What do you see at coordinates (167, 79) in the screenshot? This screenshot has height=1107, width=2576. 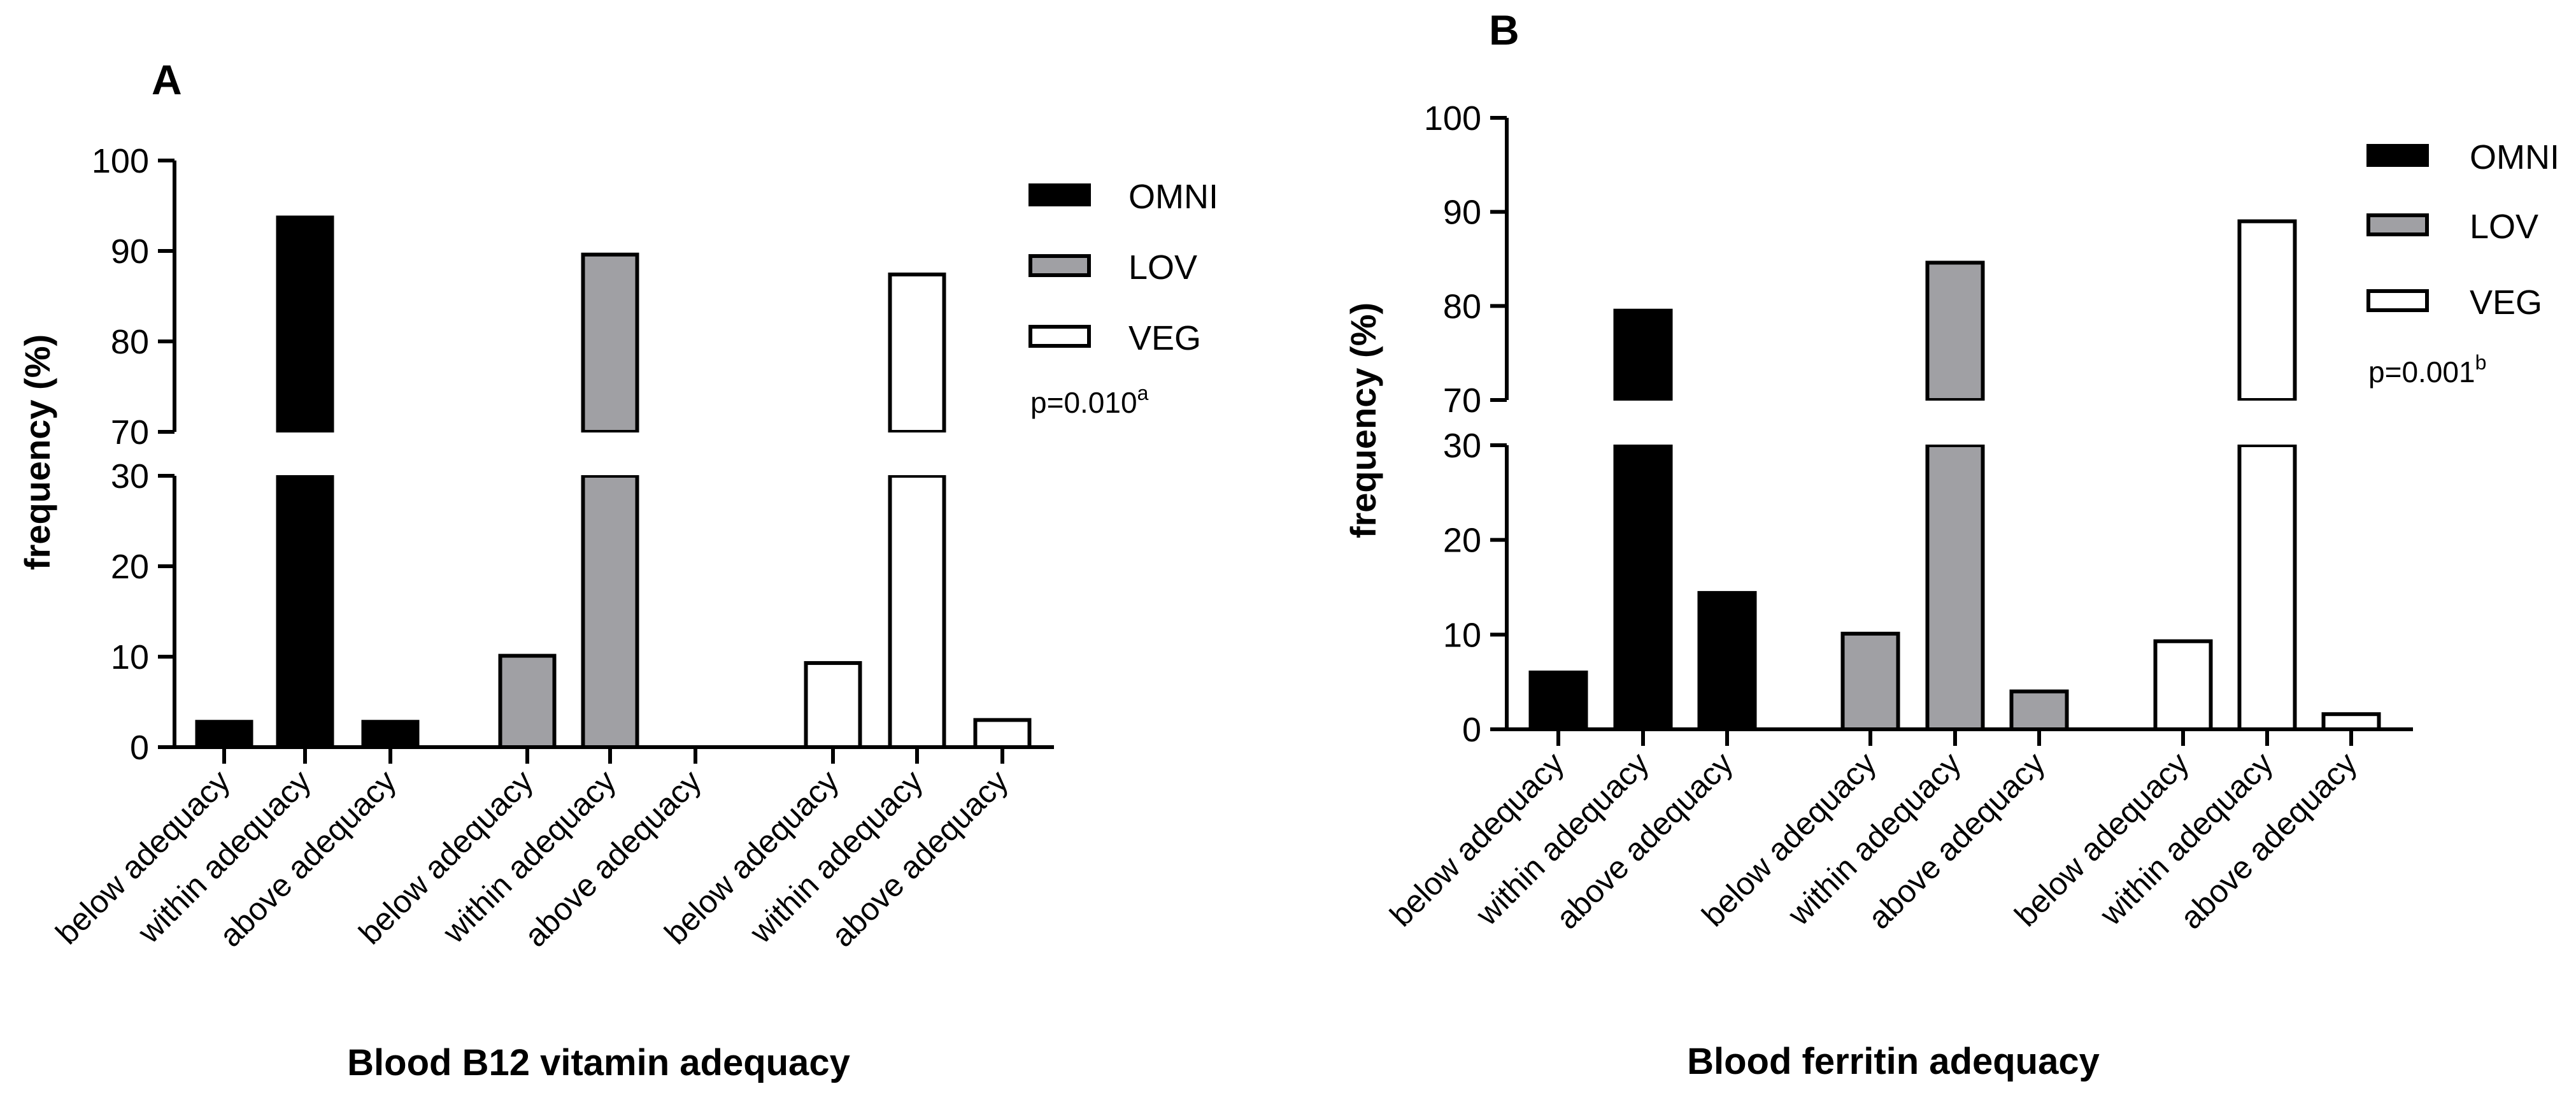 I see `panel-letter: A` at bounding box center [167, 79].